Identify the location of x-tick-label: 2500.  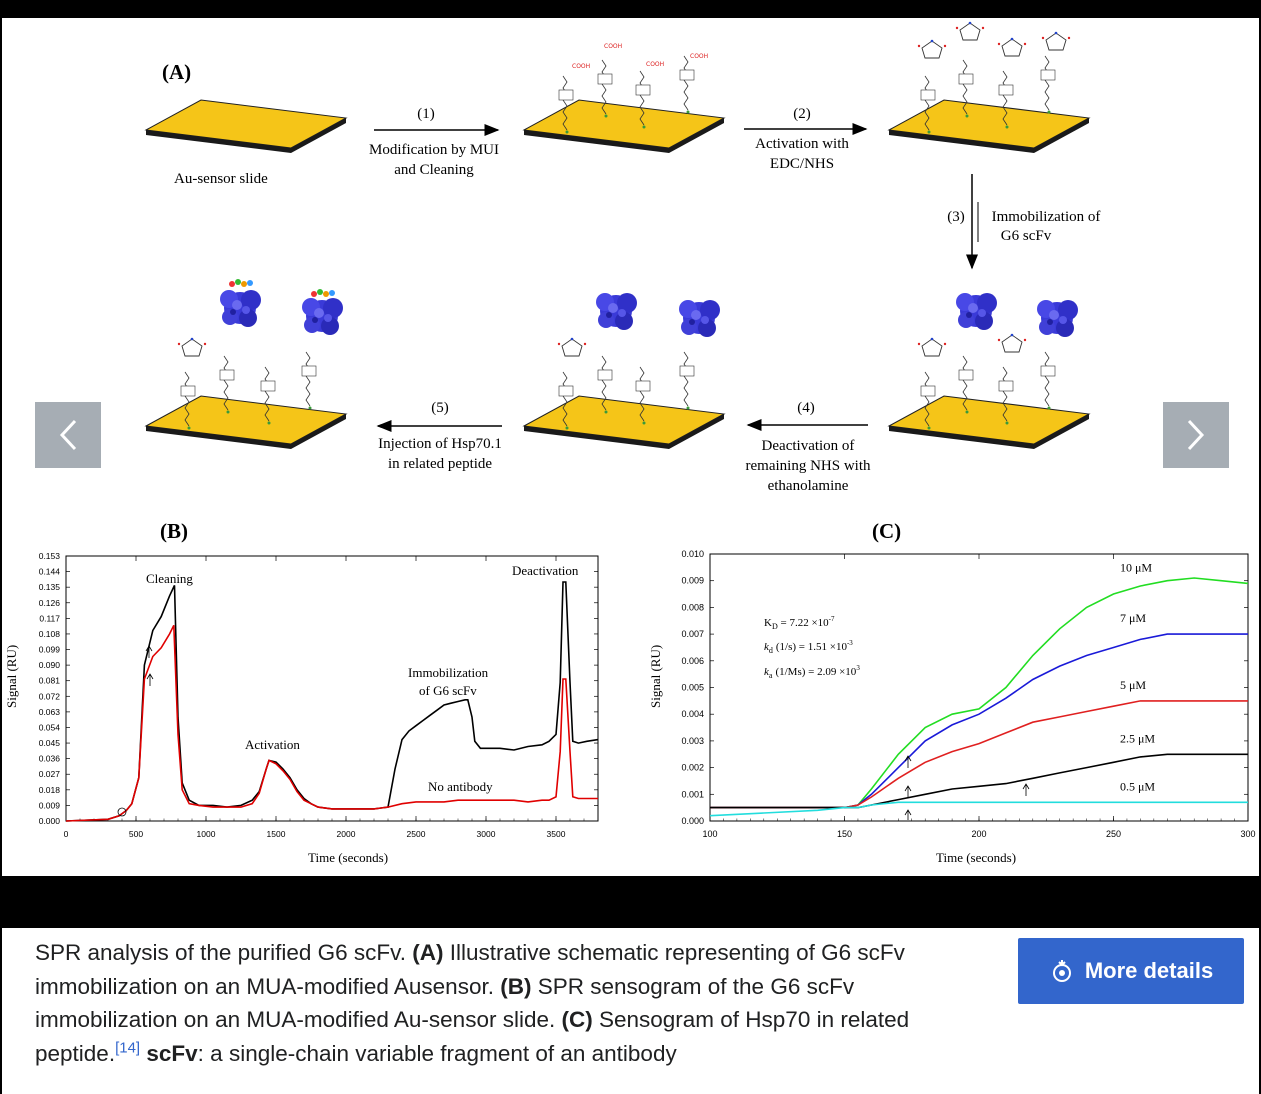
(416, 834).